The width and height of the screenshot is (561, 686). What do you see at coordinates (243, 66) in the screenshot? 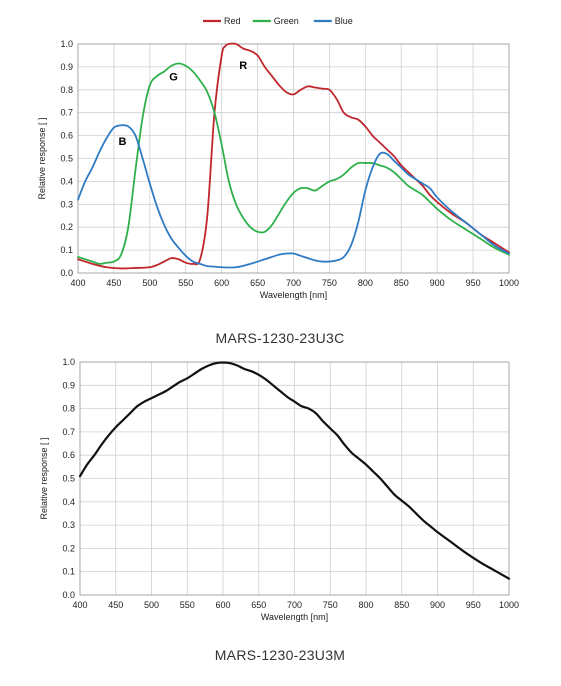
I see `annotation-r: R` at bounding box center [243, 66].